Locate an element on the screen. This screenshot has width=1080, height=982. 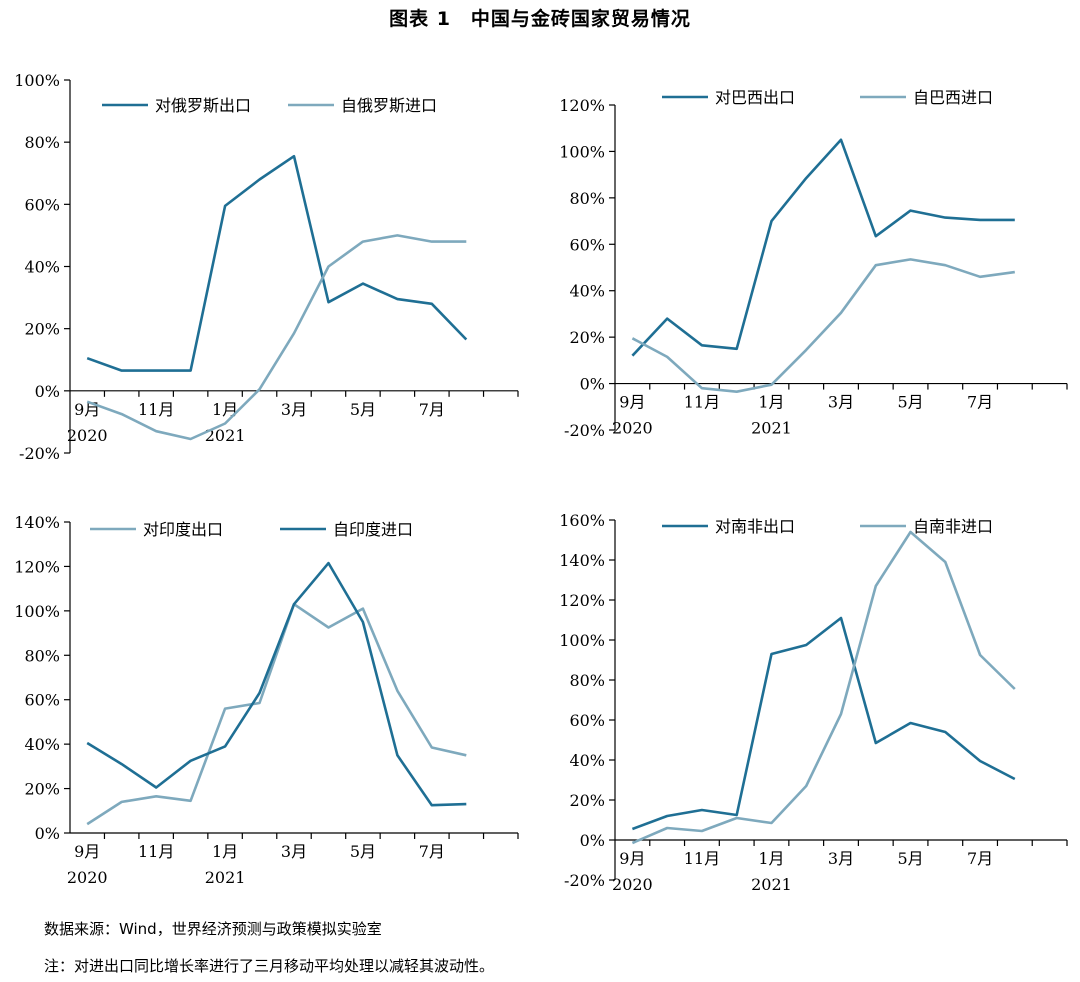
figure-title: 图表 1 中国与金砖国家贸易情况 is located at coordinates (540, 19).